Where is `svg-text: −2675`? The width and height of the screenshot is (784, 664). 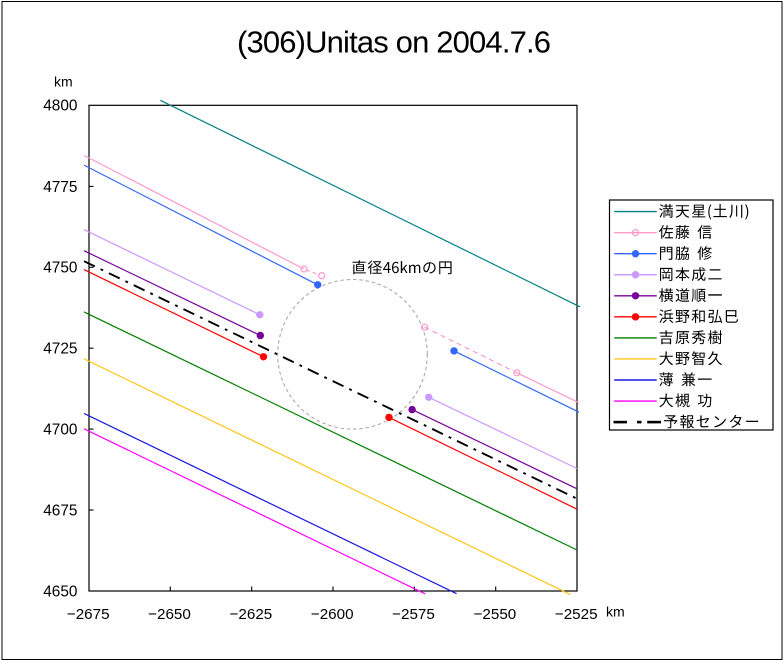
svg-text: −2675 is located at coordinates (88, 614).